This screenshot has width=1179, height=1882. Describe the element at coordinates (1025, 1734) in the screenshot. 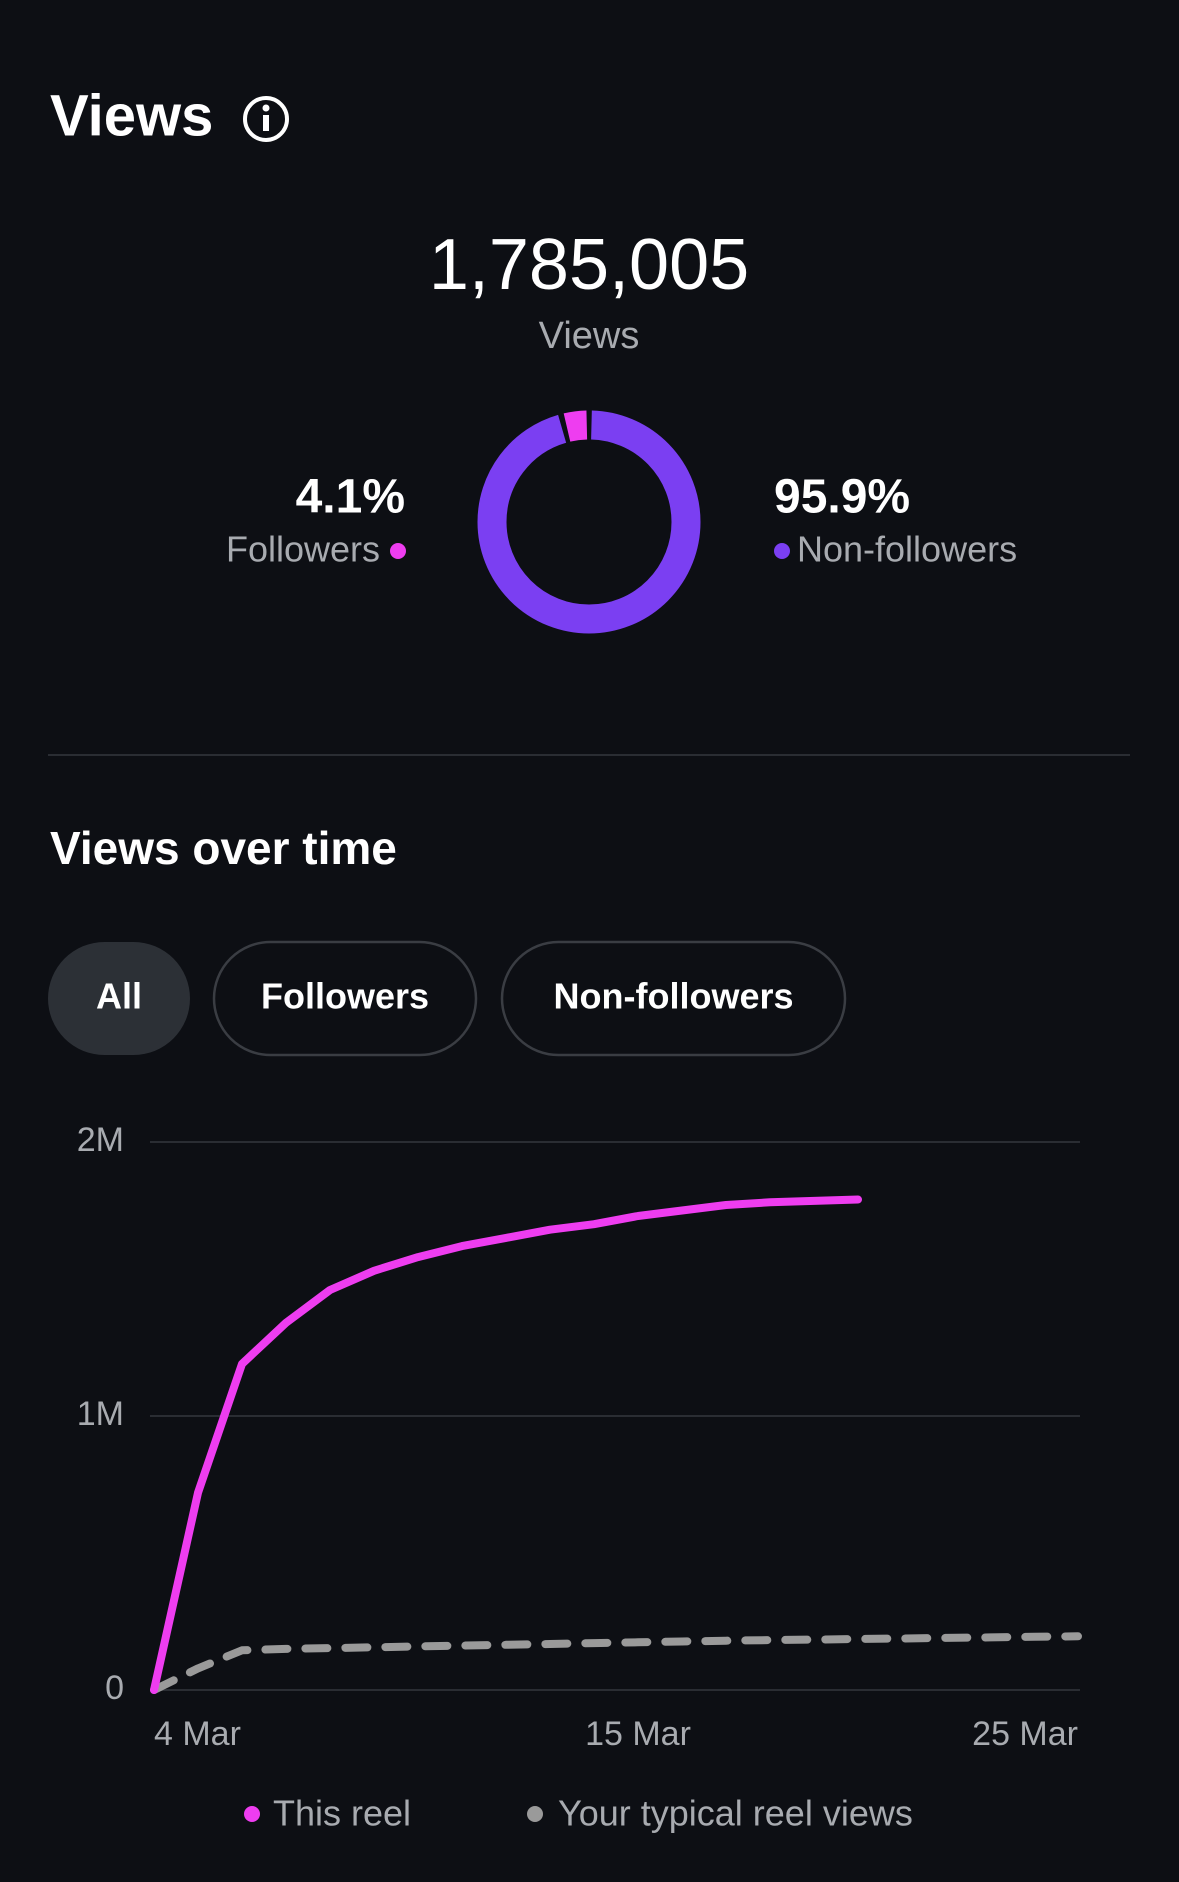

I see `x-tick-label: 25 Mar` at that location.